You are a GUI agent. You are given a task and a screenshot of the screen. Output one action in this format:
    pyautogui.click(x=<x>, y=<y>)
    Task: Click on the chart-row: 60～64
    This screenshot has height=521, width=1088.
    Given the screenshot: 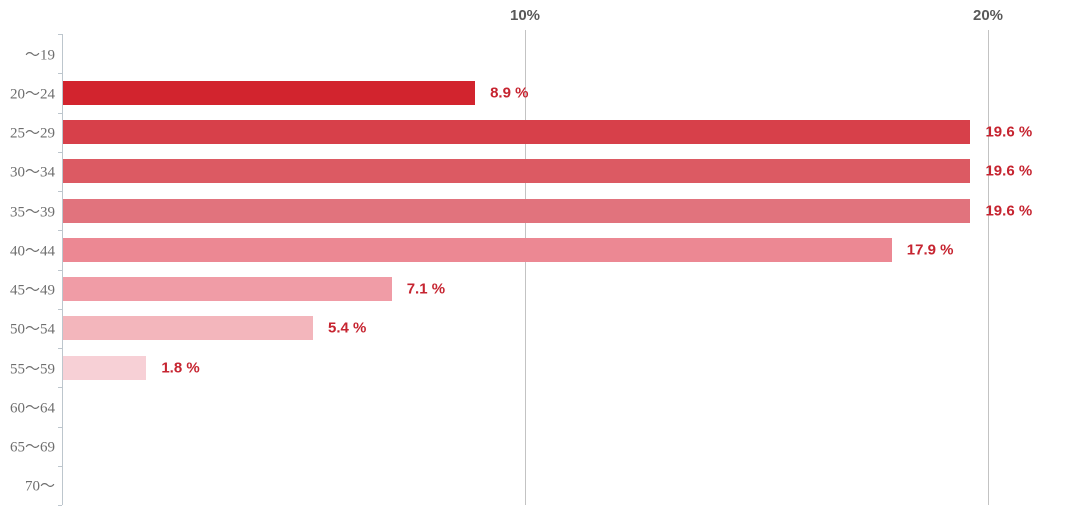 What is the action you would take?
    pyautogui.click(x=544, y=406)
    